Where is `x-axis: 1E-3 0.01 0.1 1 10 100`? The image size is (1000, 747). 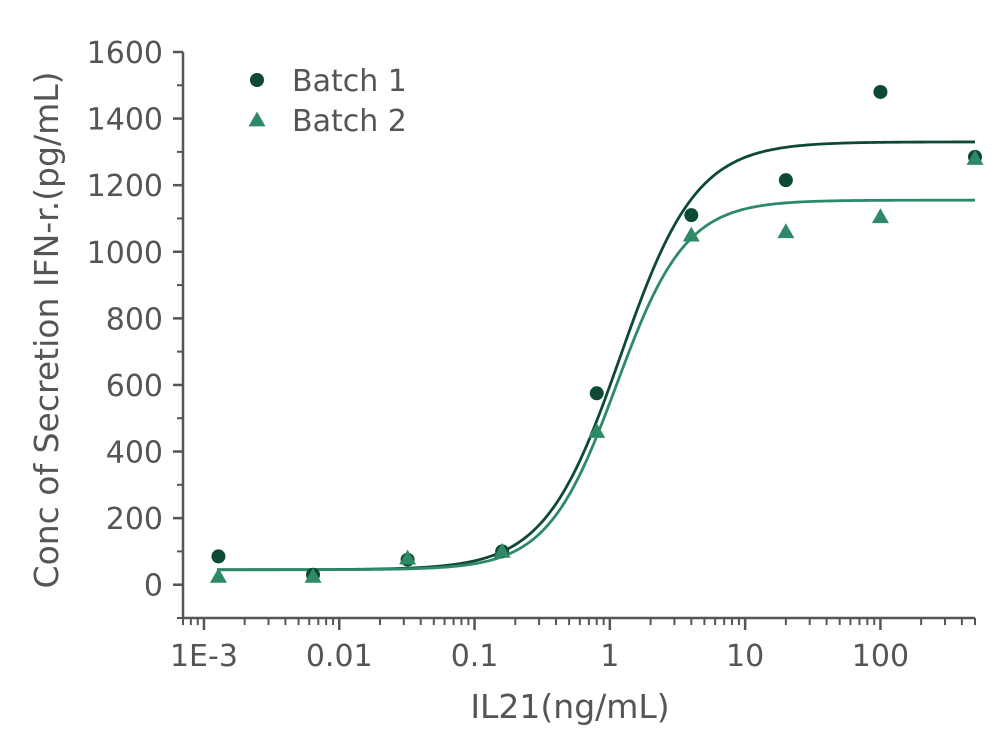
x-axis: 1E-3 0.01 0.1 1 10 100 is located at coordinates (573, 645).